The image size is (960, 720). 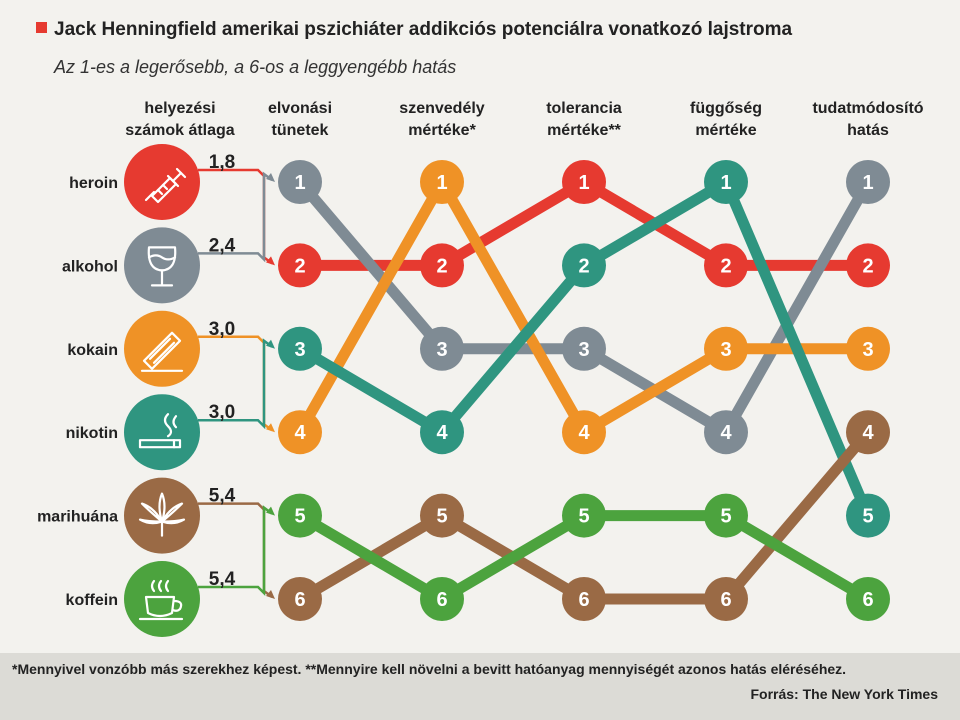 I want to click on cocaine-icon, so click(x=162, y=348).